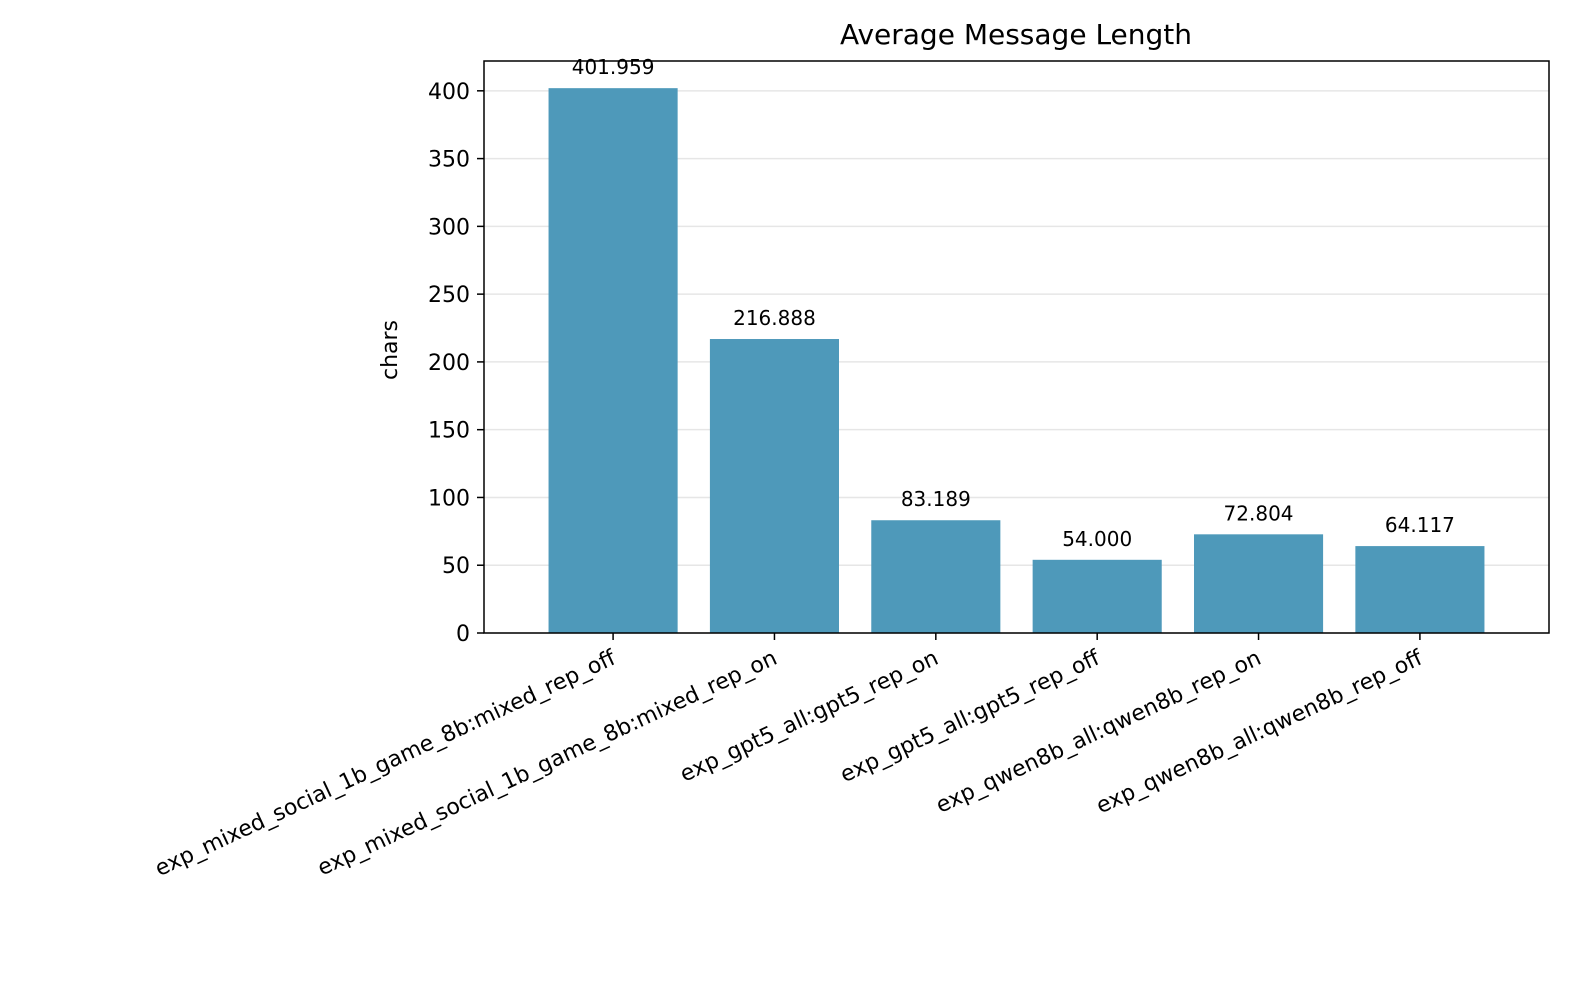 This screenshot has height=983, width=1596. What do you see at coordinates (1420, 525) in the screenshot?
I see `bar-value-label: 64.117` at bounding box center [1420, 525].